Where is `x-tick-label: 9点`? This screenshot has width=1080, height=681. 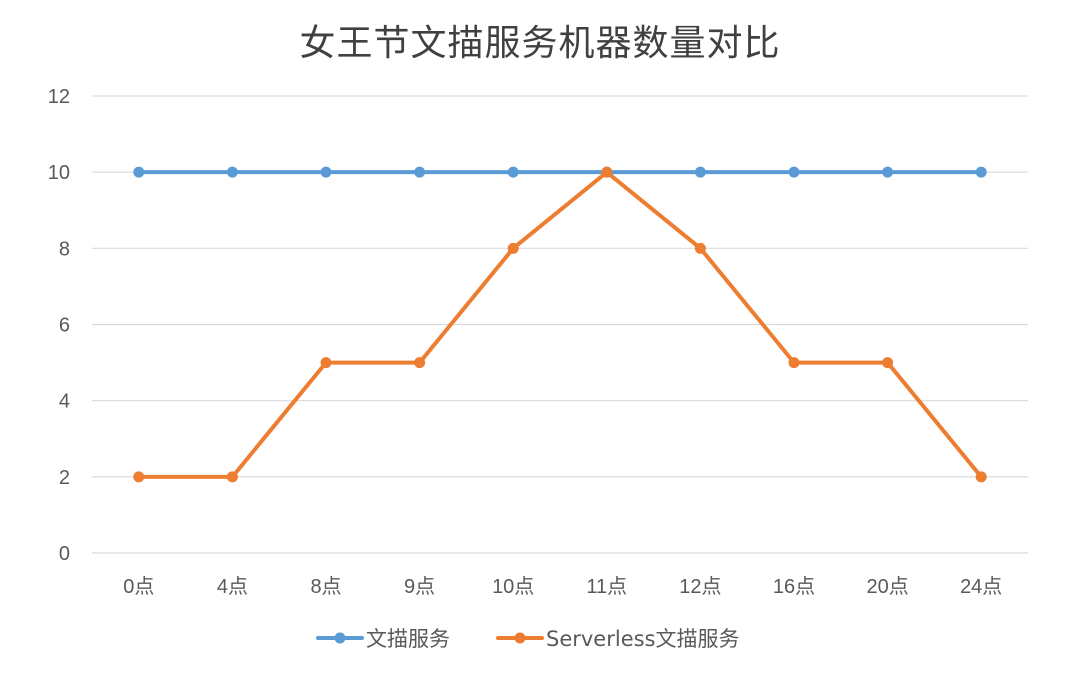 x-tick-label: 9点 is located at coordinates (419, 586).